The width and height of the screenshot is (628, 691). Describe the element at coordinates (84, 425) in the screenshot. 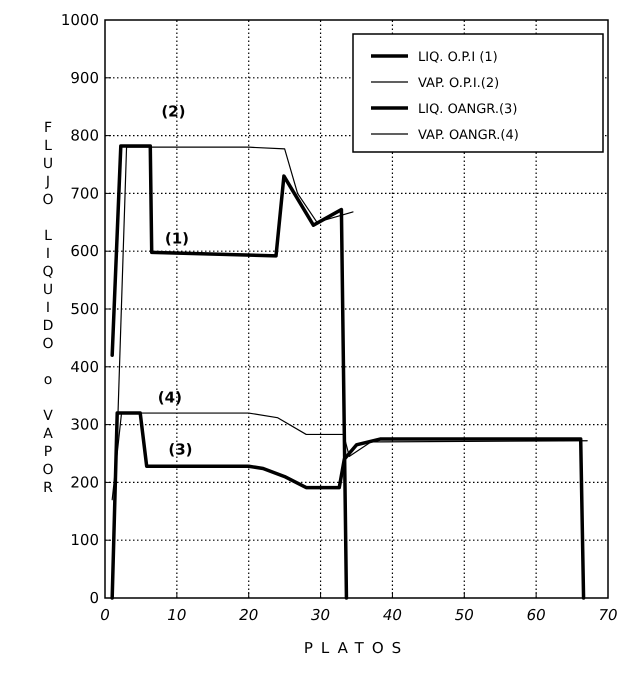

I see `y-tick-label: 300` at that location.